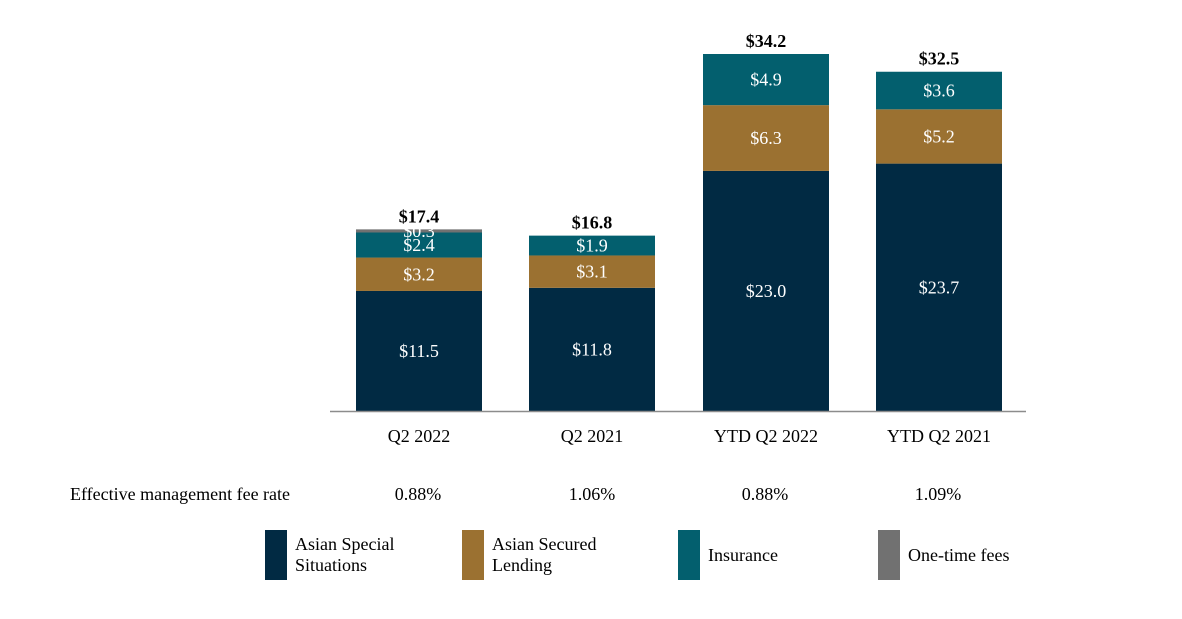 The height and width of the screenshot is (619, 1182). I want to click on segment-label-asian-secured-lending-q2-2022: $3.2, so click(419, 274).